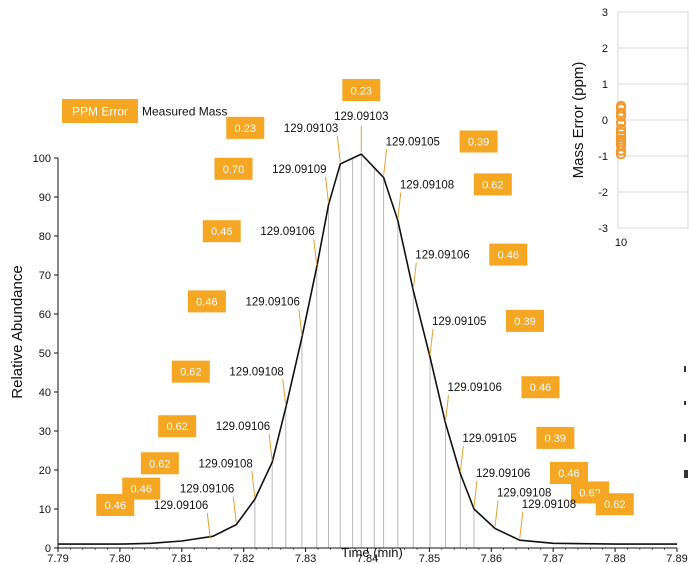 This screenshot has height=564, width=689. I want to click on legend: PPM Error Measured Mass, so click(144, 111).